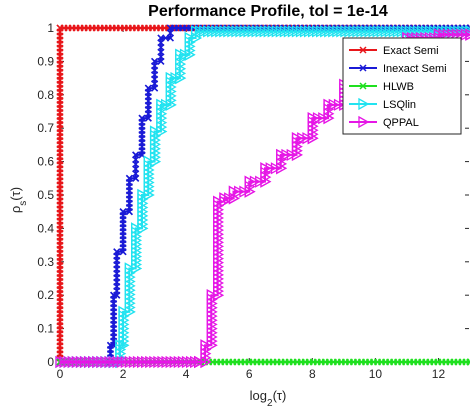 The image size is (470, 411). I want to click on y-tick-label: 0.2, so click(45, 295).